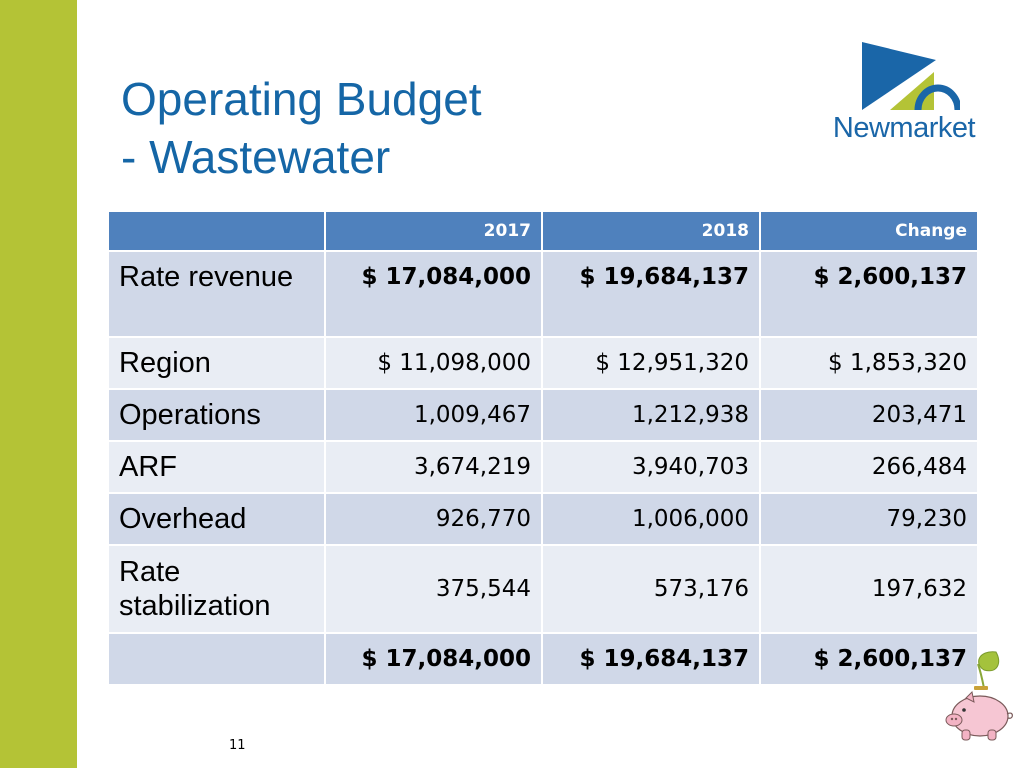 The height and width of the screenshot is (768, 1024). I want to click on column-header-change: Change, so click(869, 231).